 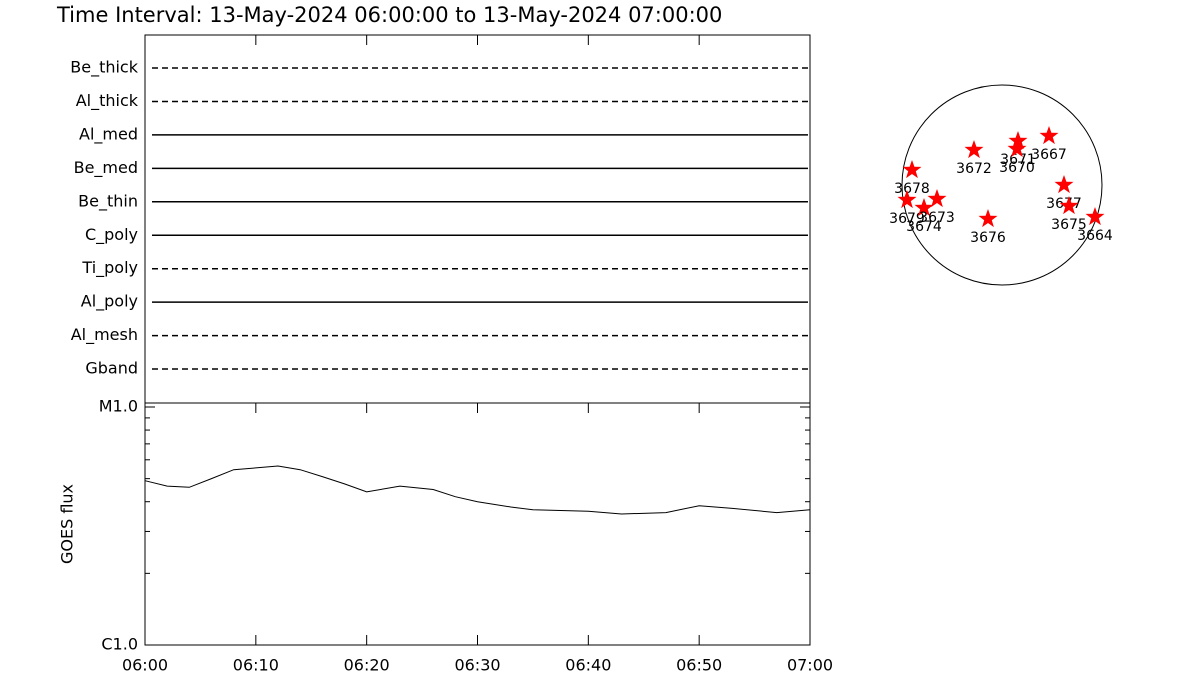 What do you see at coordinates (256, 665) in the screenshot?
I see `x-tick-label: 06:10` at bounding box center [256, 665].